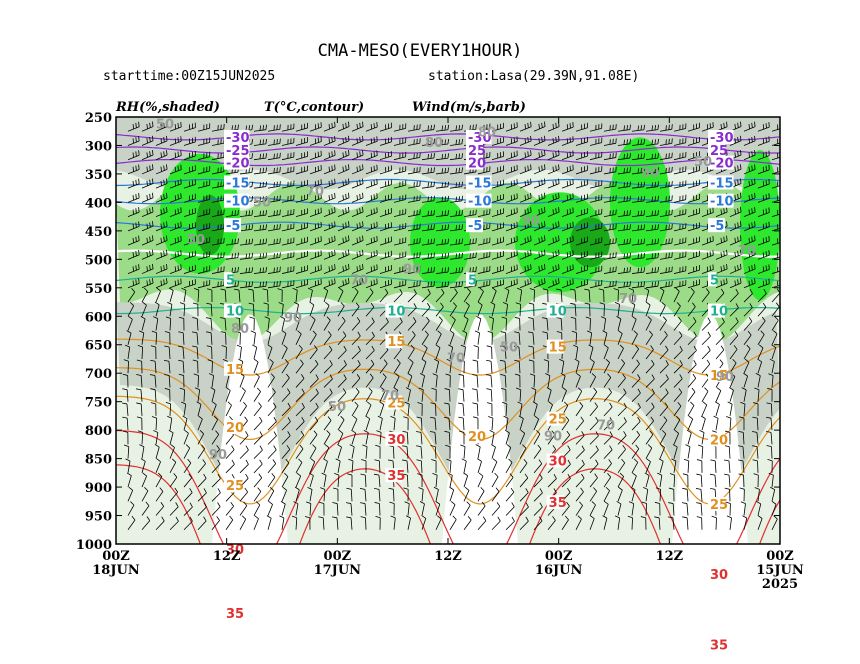  I want to click on rh-core, so click(560, 242).